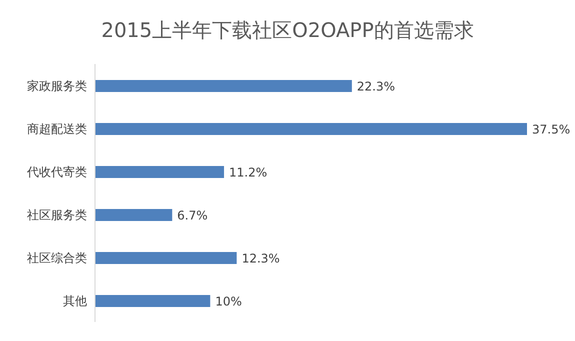  What do you see at coordinates (56, 171) in the screenshot?
I see `y-tick-label: 代收代寄类` at bounding box center [56, 171].